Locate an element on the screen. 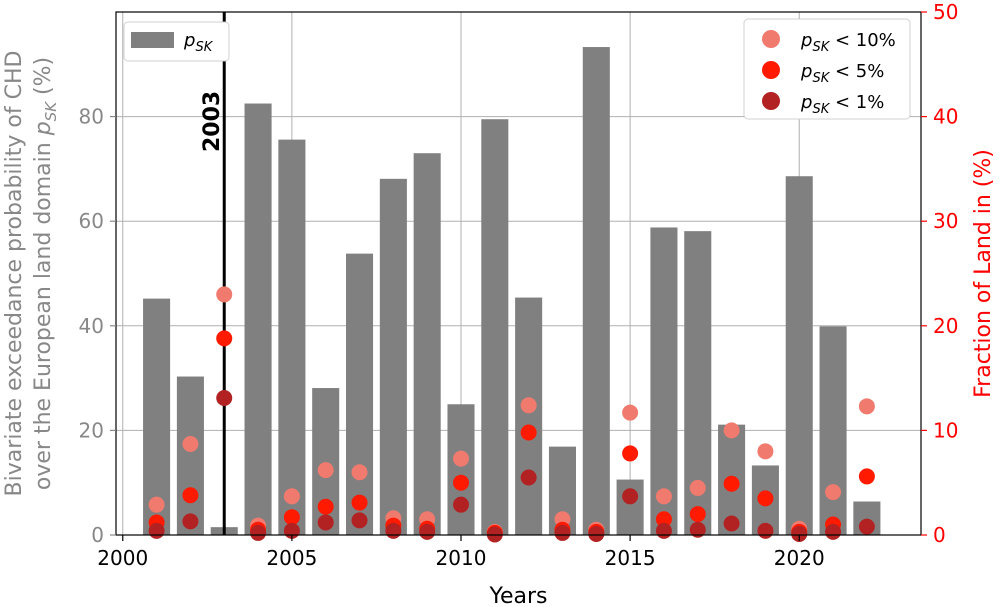 The height and width of the screenshot is (607, 1000). y-left-tick-label: 0 is located at coordinates (97, 535).